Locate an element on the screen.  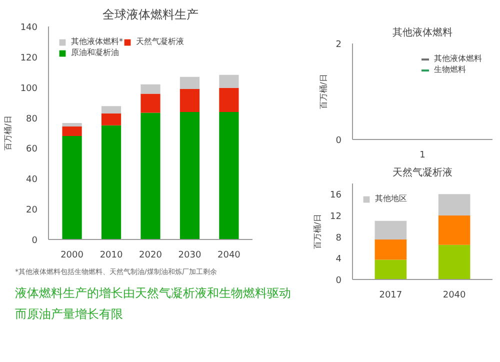
y-tick-label: 16 is located at coordinates (336, 195).